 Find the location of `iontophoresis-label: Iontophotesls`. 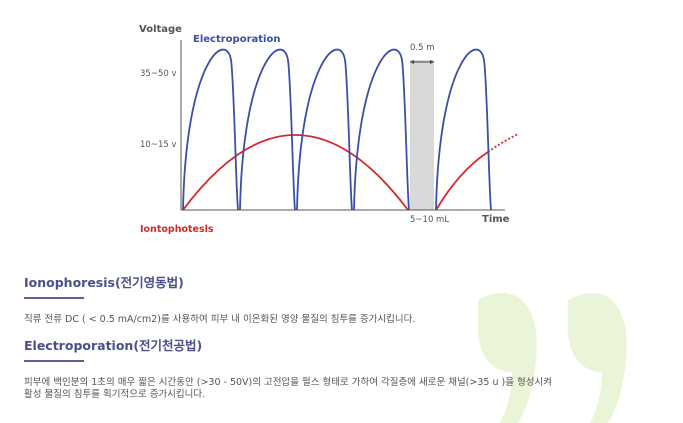

iontophoresis-label: Iontophotesls is located at coordinates (177, 229).